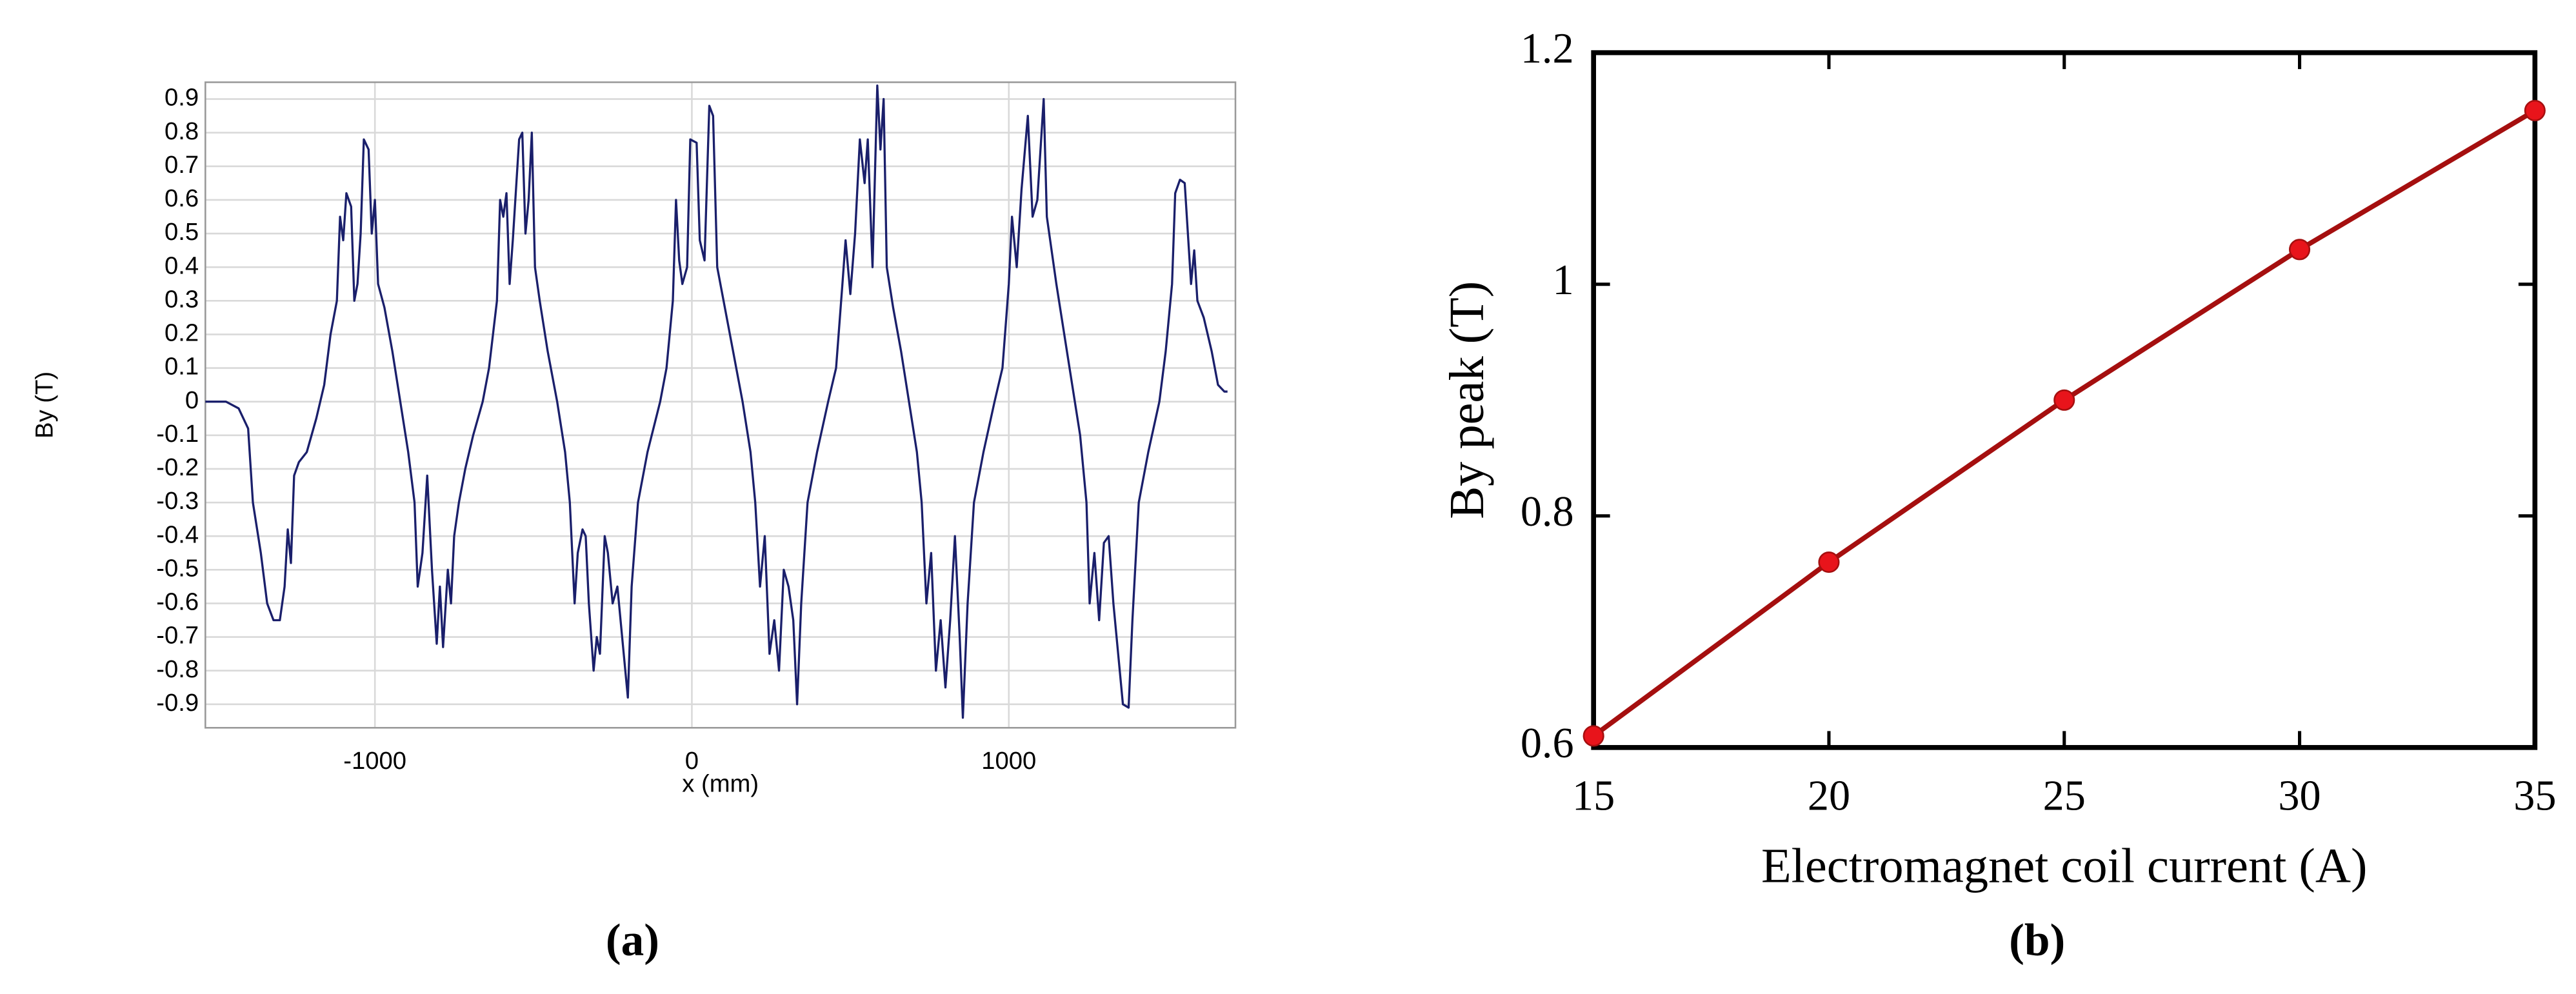 Image resolution: width=2576 pixels, height=994 pixels. What do you see at coordinates (1593, 796) in the screenshot?
I see `x-tick-label: 15` at bounding box center [1593, 796].